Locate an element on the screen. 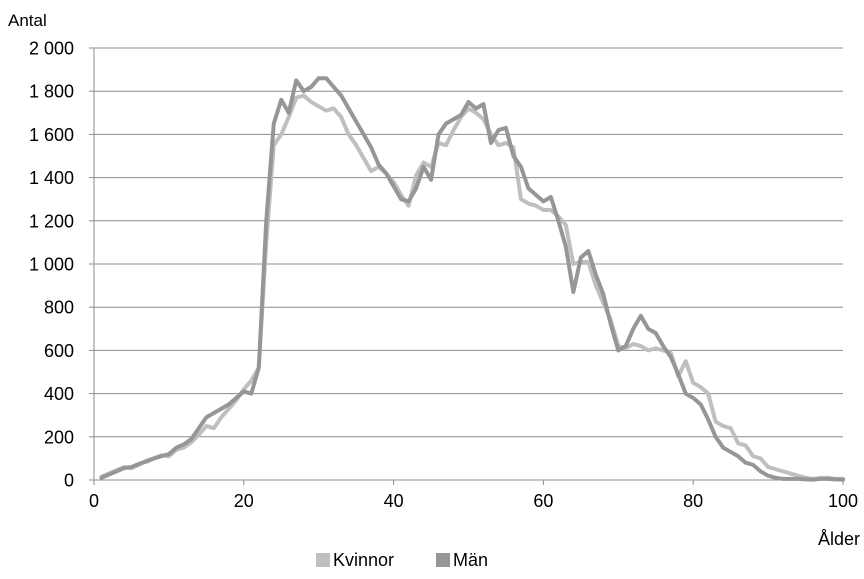  y-tick-label: 1 000 is located at coordinates (51, 265).